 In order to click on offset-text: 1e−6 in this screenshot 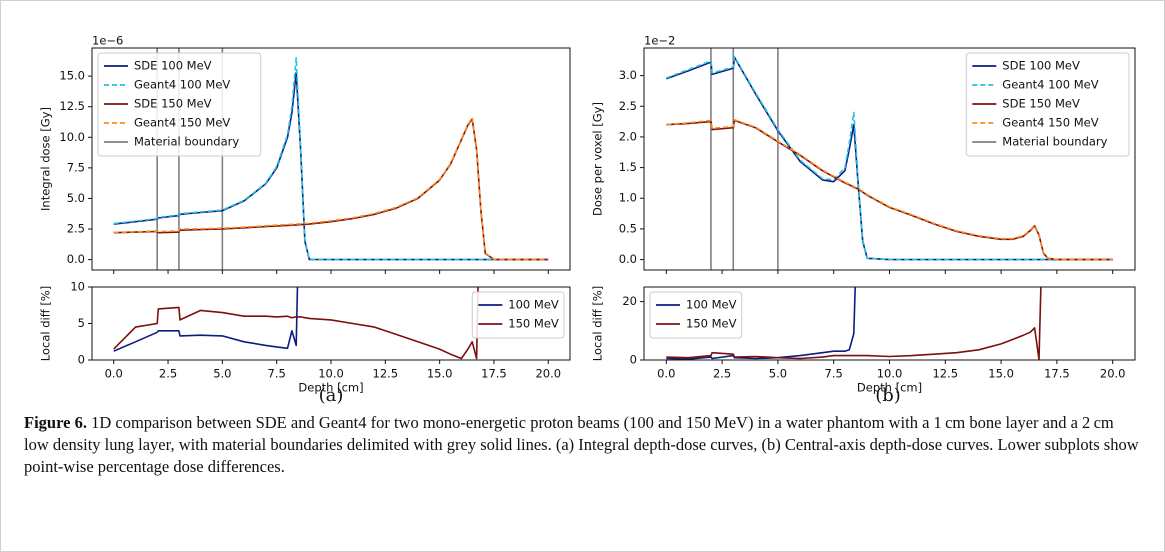, I will do `click(107, 41)`.